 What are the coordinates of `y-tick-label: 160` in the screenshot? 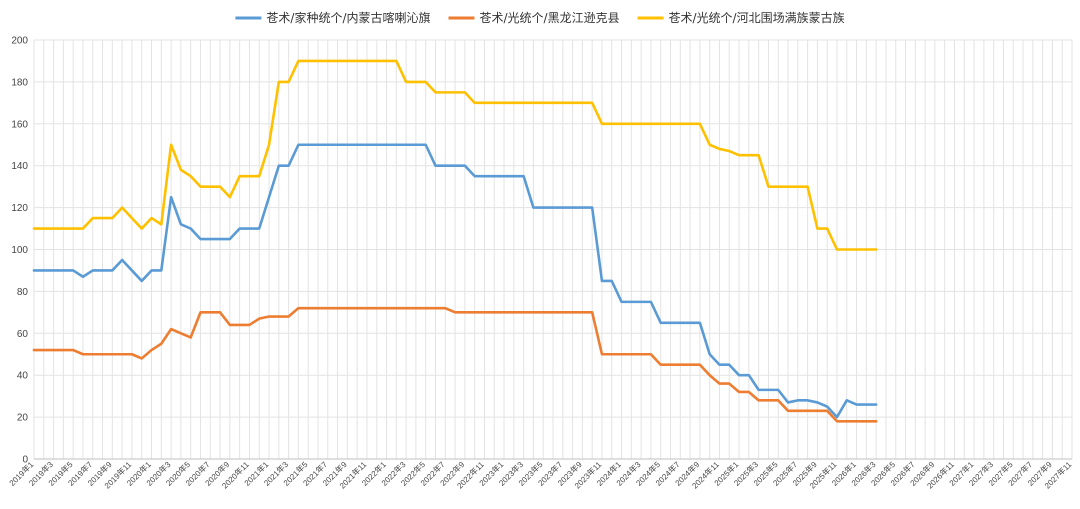 It's located at (19, 124).